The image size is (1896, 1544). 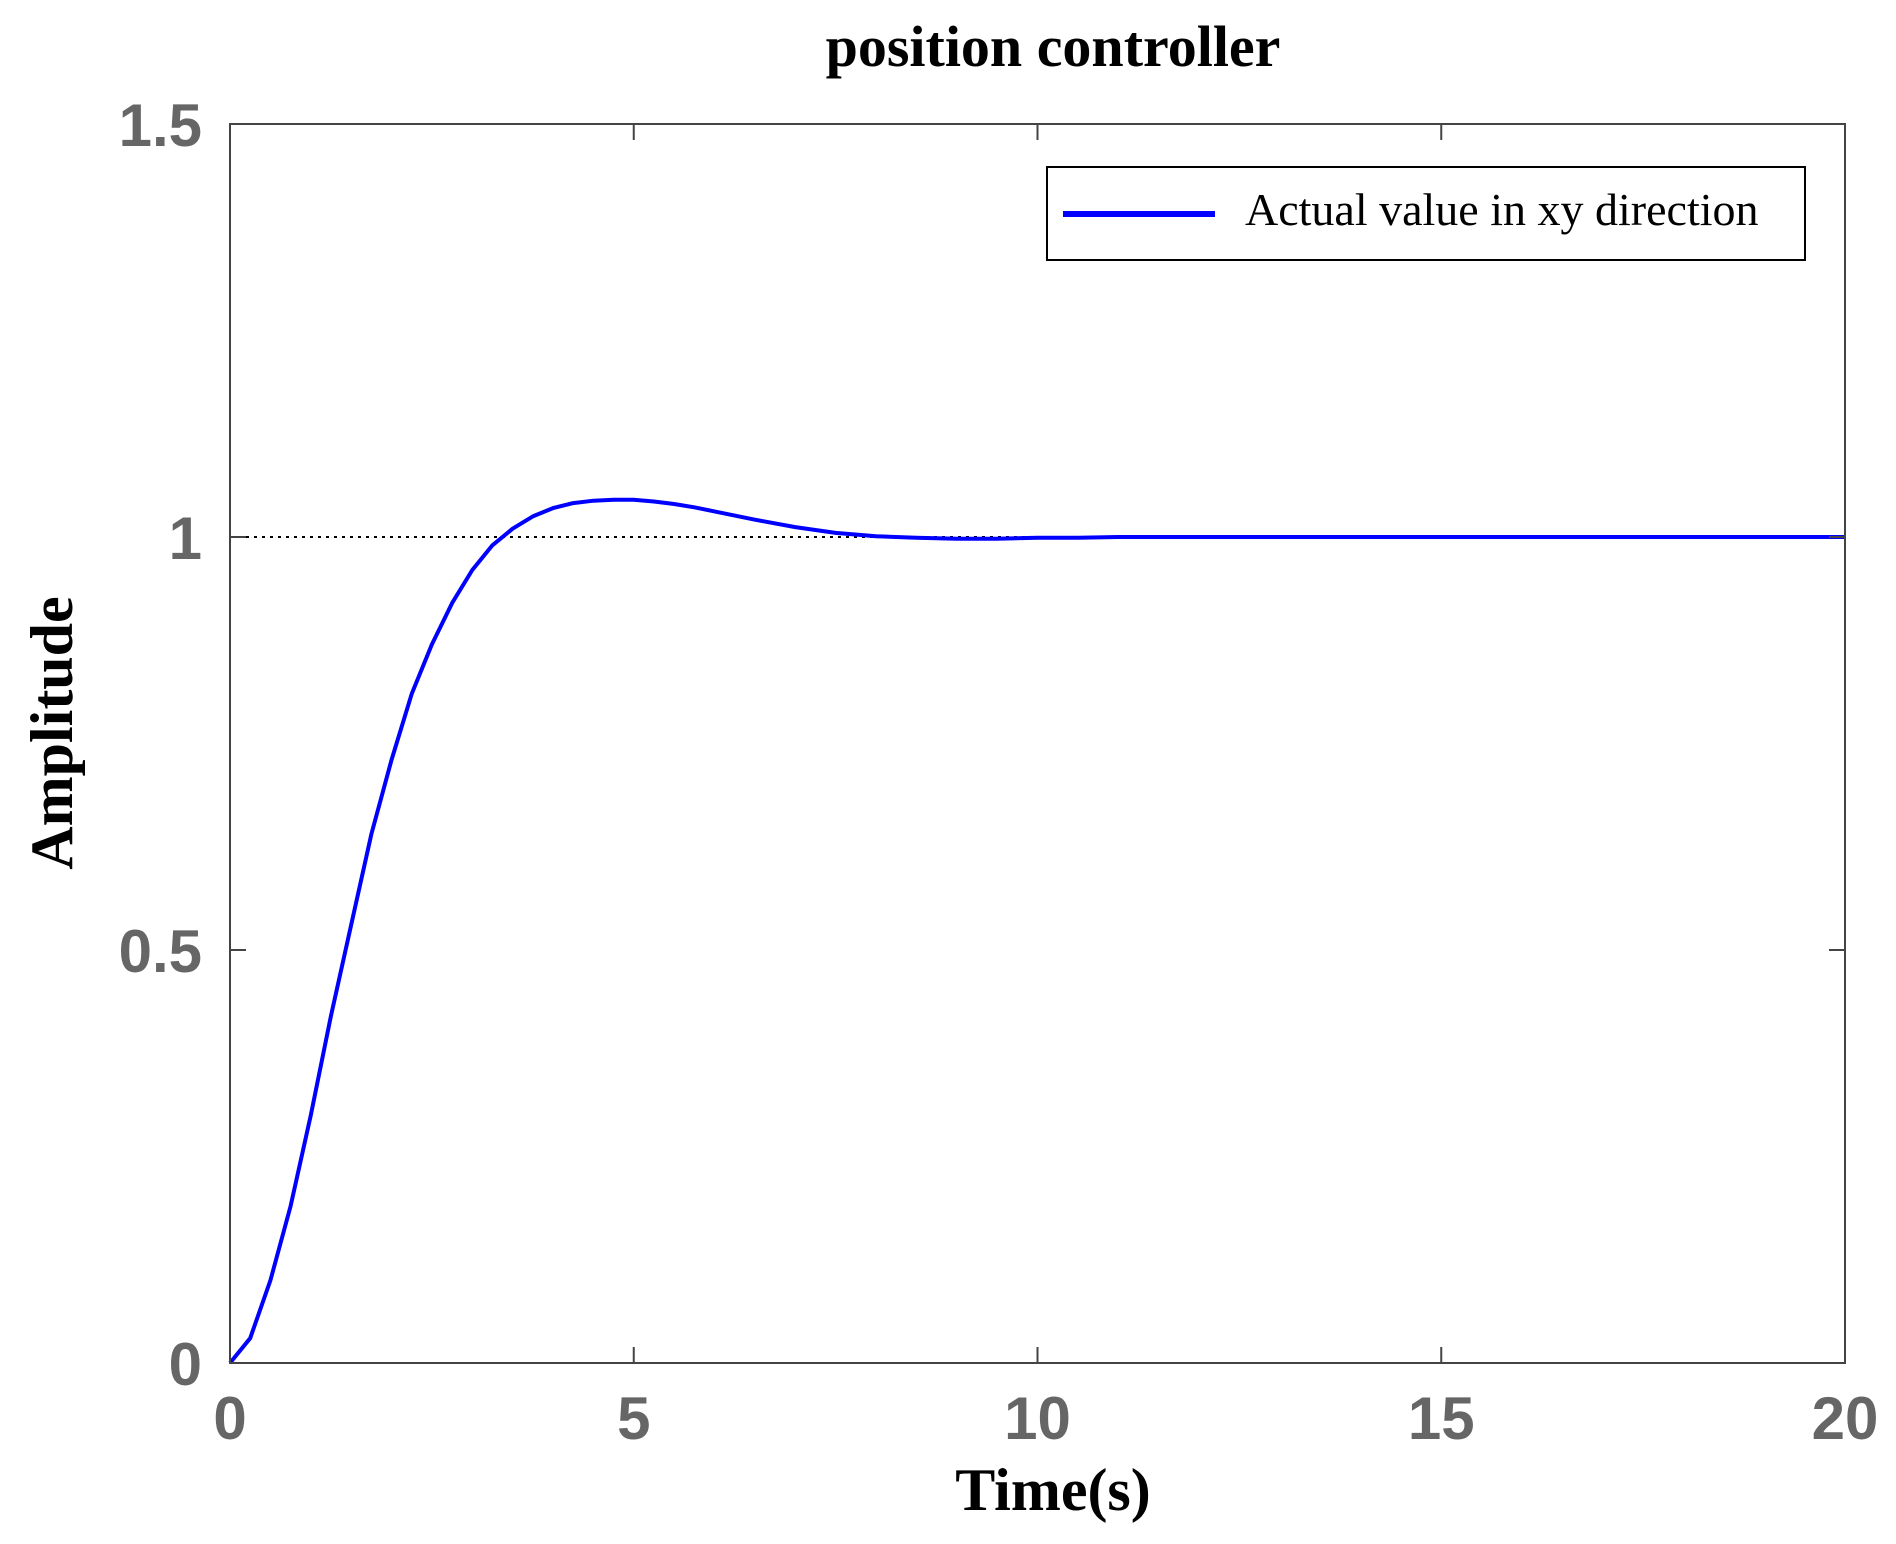 I want to click on x-axis-label: Time(s), so click(x=1053, y=1490).